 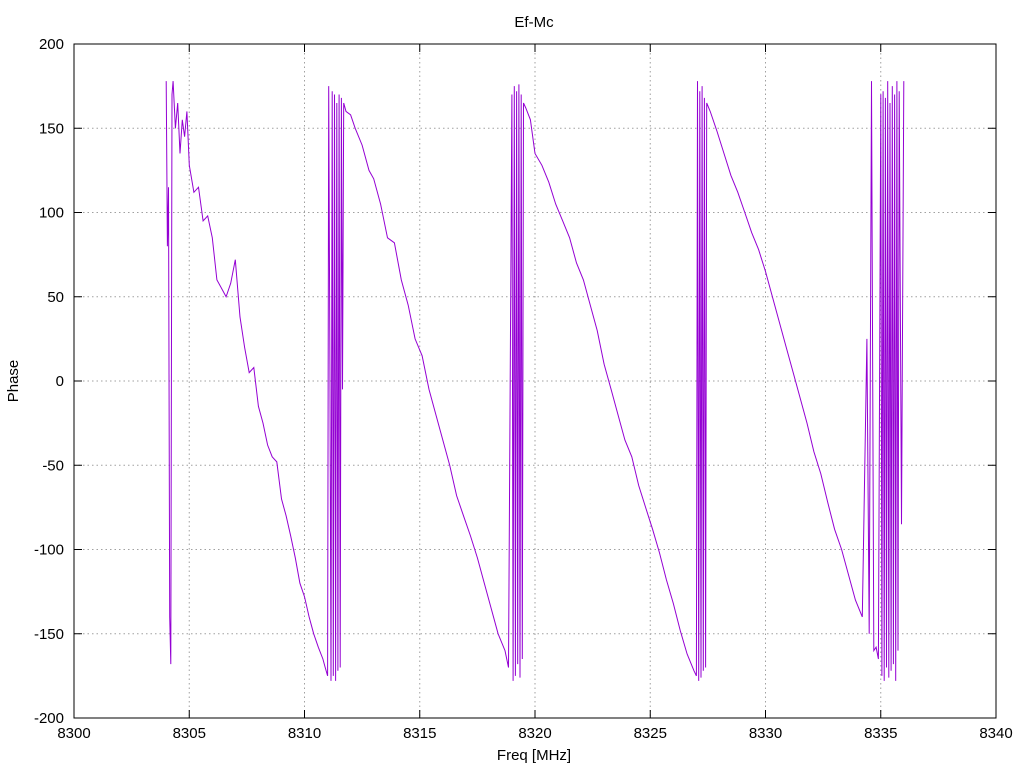 What do you see at coordinates (880, 733) in the screenshot?
I see `x-tick-label: 8335` at bounding box center [880, 733].